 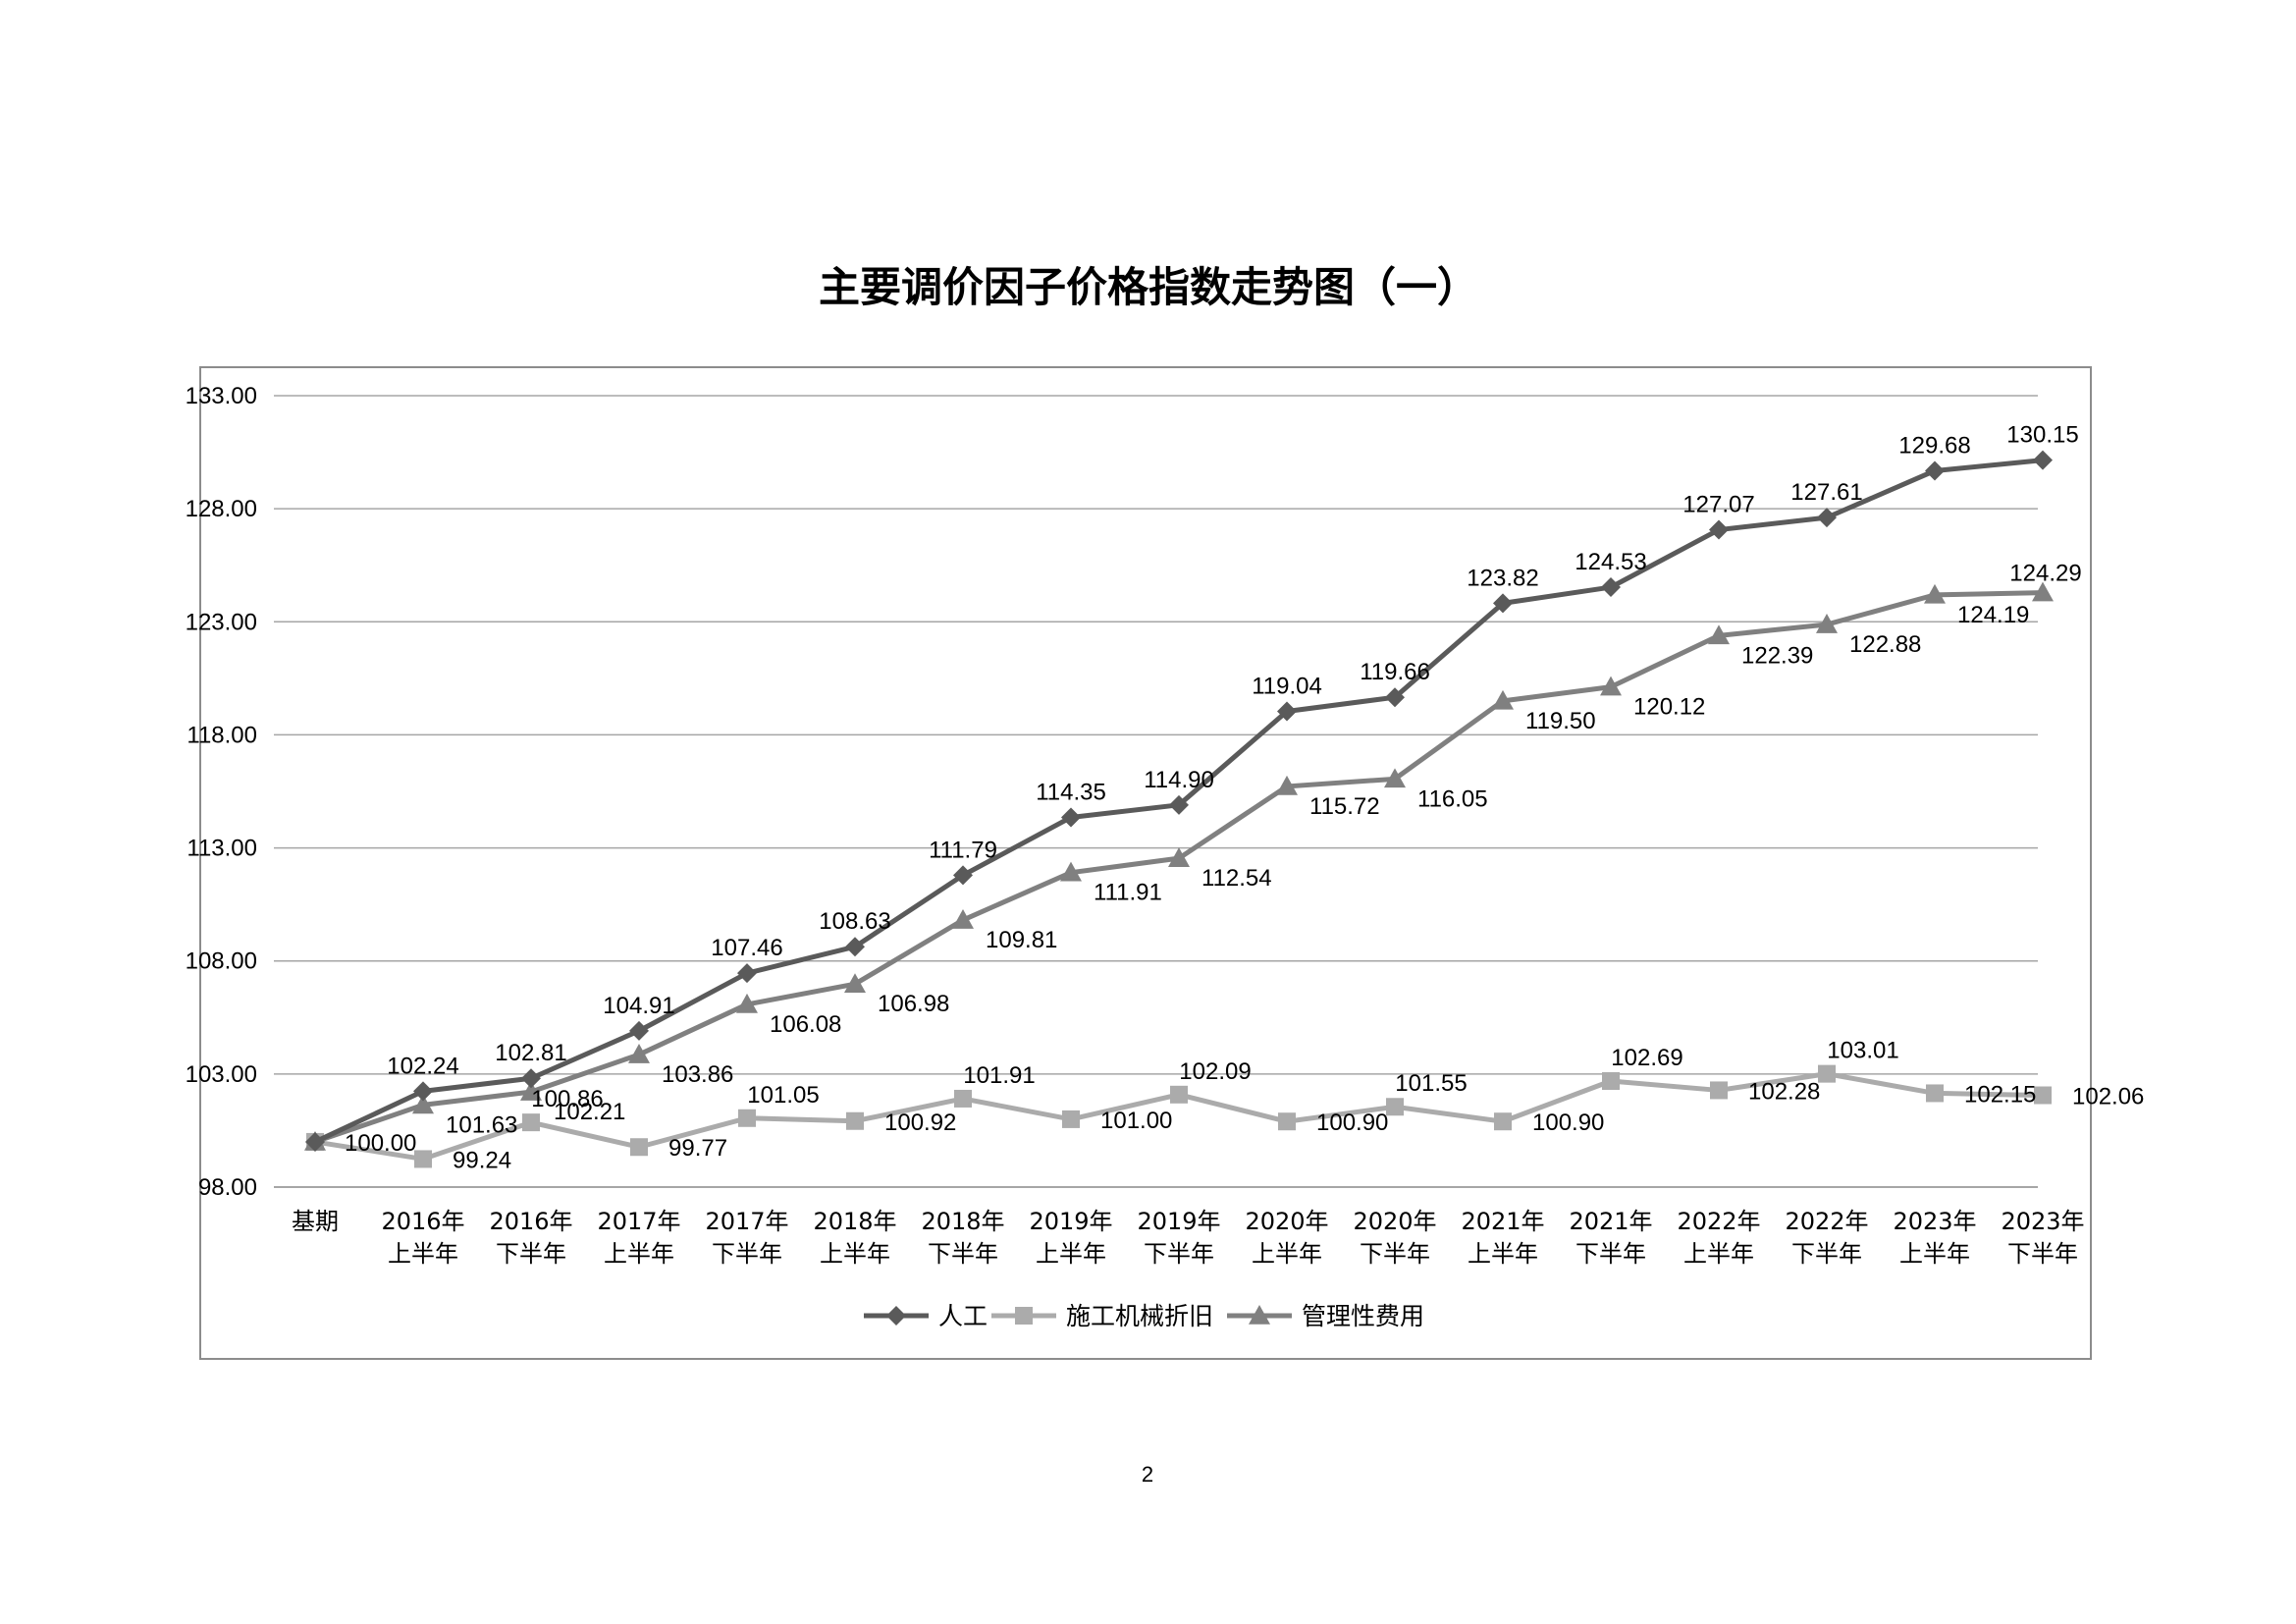 What do you see at coordinates (1394, 1221) in the screenshot?
I see `x-tick-label: 2020年` at bounding box center [1394, 1221].